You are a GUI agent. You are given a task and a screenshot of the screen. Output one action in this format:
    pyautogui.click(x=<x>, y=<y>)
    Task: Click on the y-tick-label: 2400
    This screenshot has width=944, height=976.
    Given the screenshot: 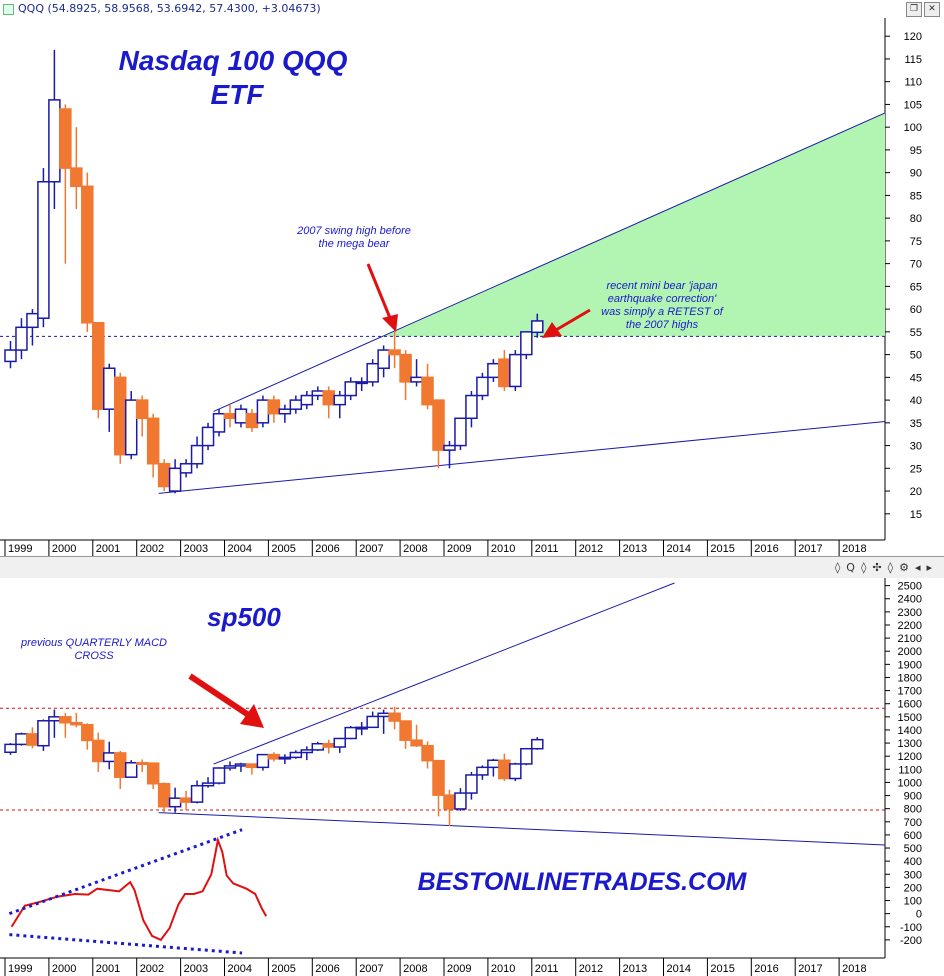 What is the action you would take?
    pyautogui.click(x=910, y=600)
    